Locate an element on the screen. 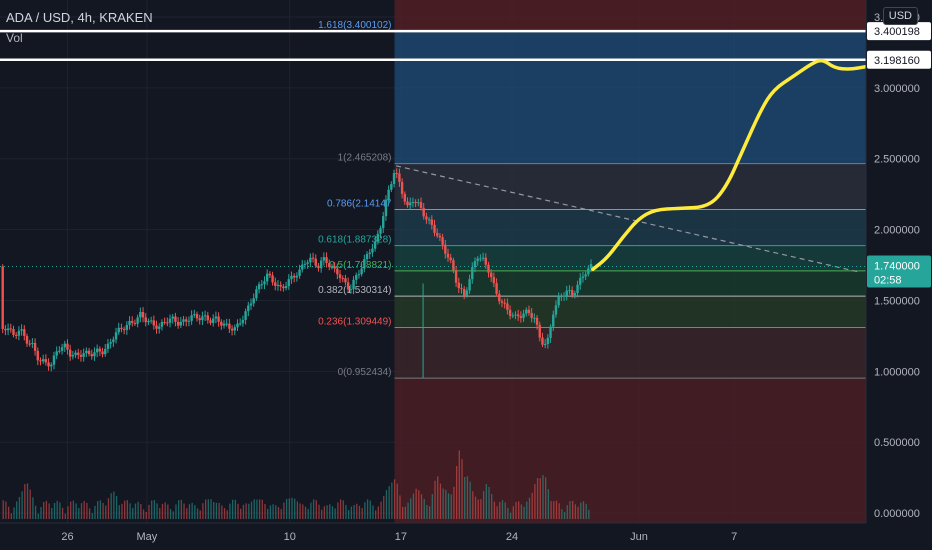 The width and height of the screenshot is (932, 550). candle-countdown: 02:58 is located at coordinates (888, 280).